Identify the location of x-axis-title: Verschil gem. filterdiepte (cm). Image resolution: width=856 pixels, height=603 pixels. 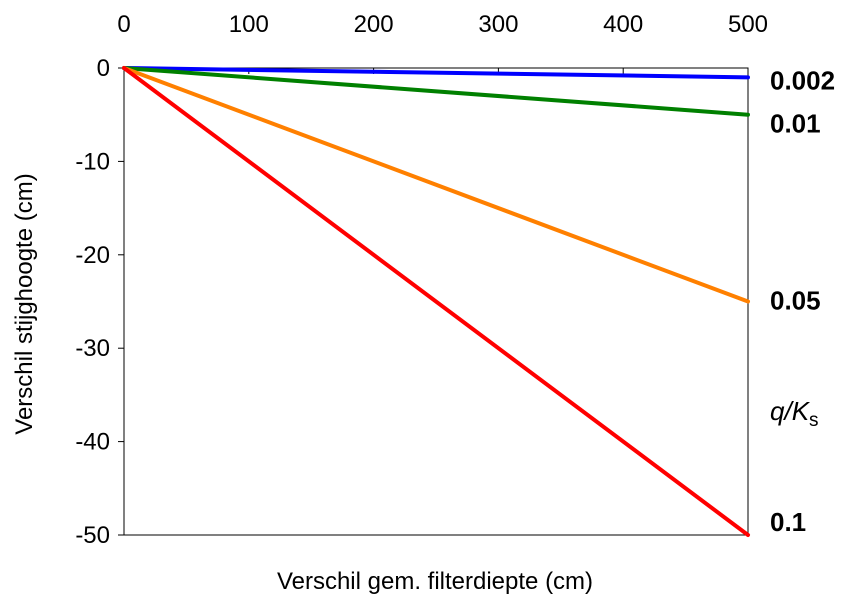
(435, 581).